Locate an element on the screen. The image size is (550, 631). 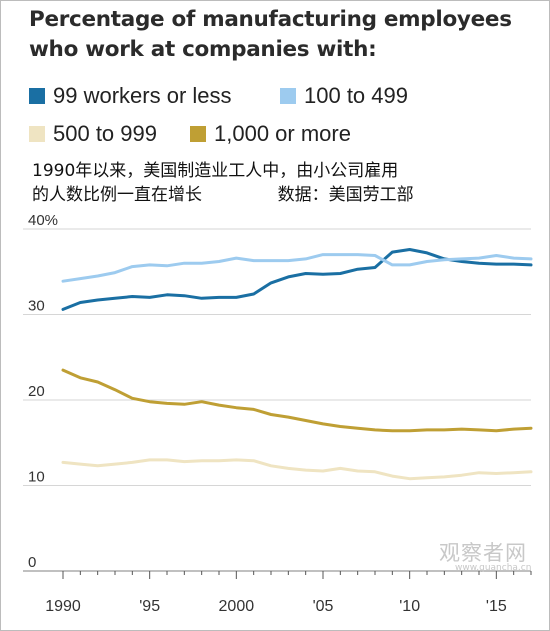
watermark-logo: 观察者网 is located at coordinates (483, 553).